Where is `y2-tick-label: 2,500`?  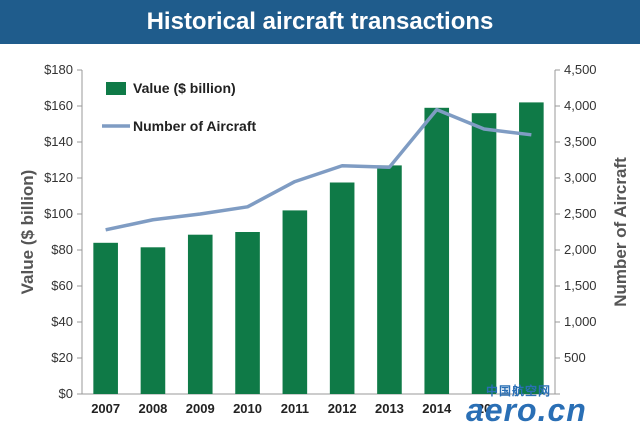
y2-tick-label: 2,500 is located at coordinates (580, 213).